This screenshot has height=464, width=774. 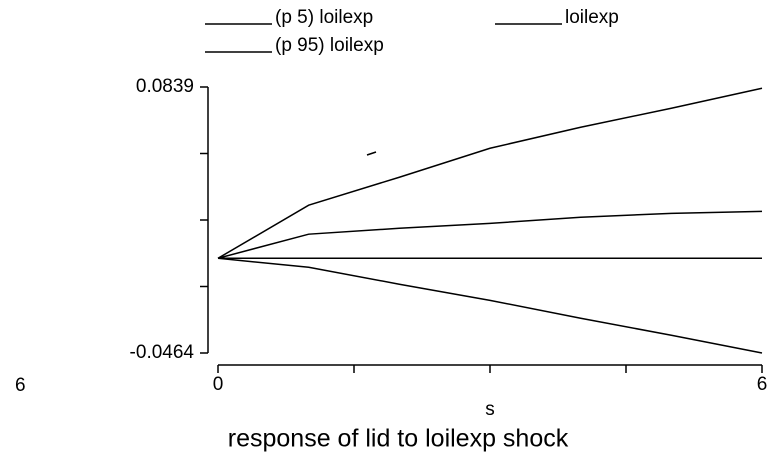 I want to click on y-tick-label: -0.0464, so click(x=162, y=352).